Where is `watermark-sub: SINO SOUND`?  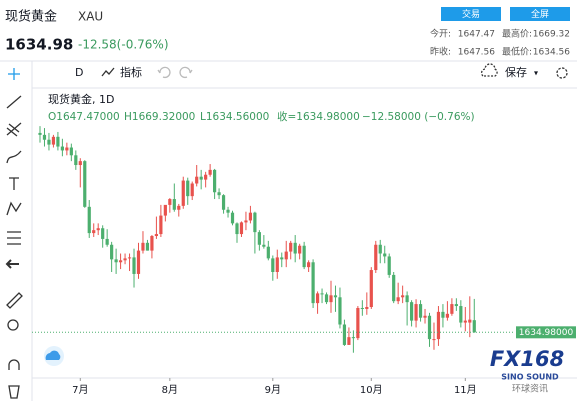
watermark-sub: SINO SOUND is located at coordinates (530, 377).